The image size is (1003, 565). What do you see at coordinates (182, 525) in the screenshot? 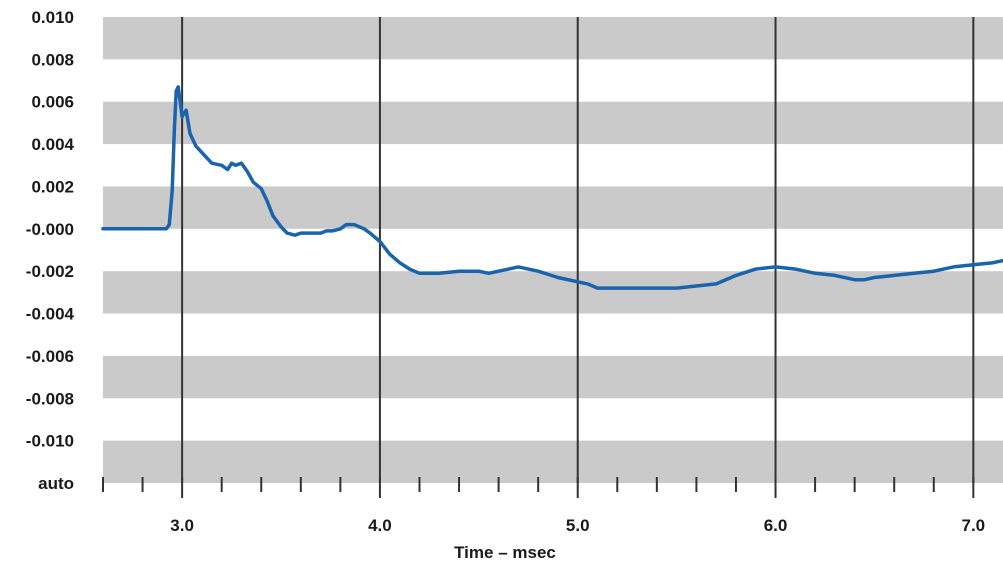
I see `x-tick-label: 3.0` at bounding box center [182, 525].